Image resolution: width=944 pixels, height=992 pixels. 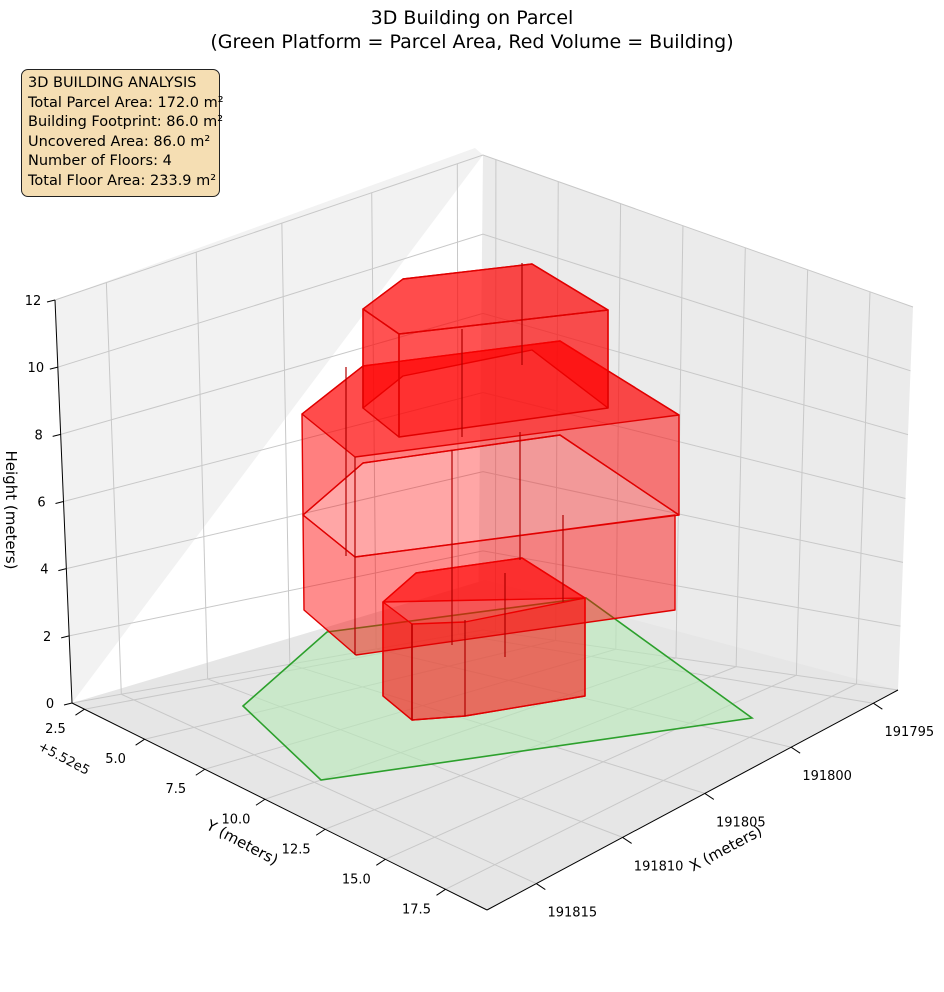 I want to click on z-tick-label: 8, so click(x=39, y=435).